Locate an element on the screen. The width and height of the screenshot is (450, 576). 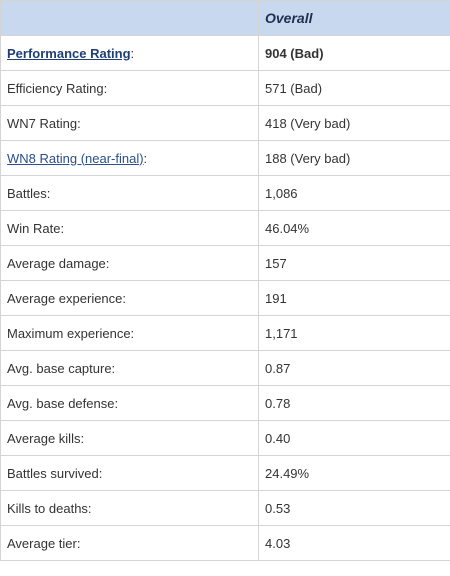
row-label-cell: WN8 Rating (near-final): is located at coordinates (129, 158).